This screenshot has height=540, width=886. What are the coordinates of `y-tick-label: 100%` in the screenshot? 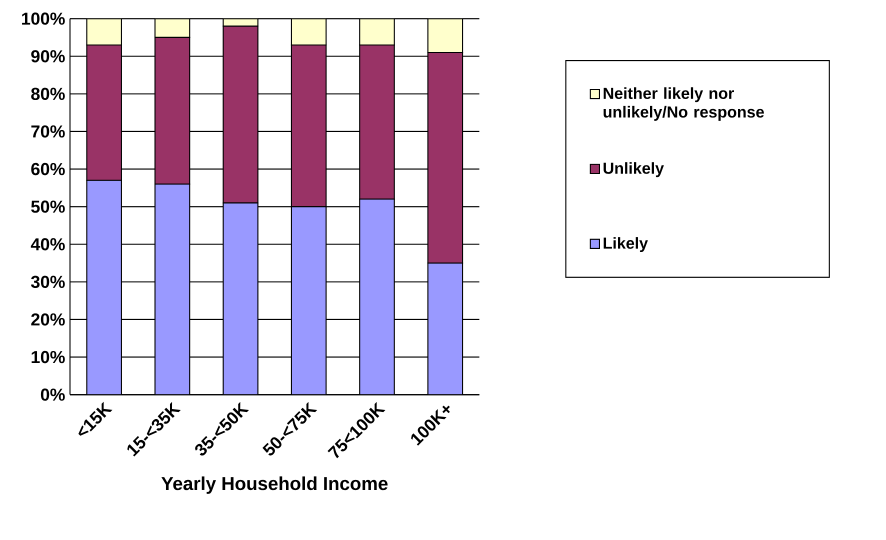 It's located at (43, 18).